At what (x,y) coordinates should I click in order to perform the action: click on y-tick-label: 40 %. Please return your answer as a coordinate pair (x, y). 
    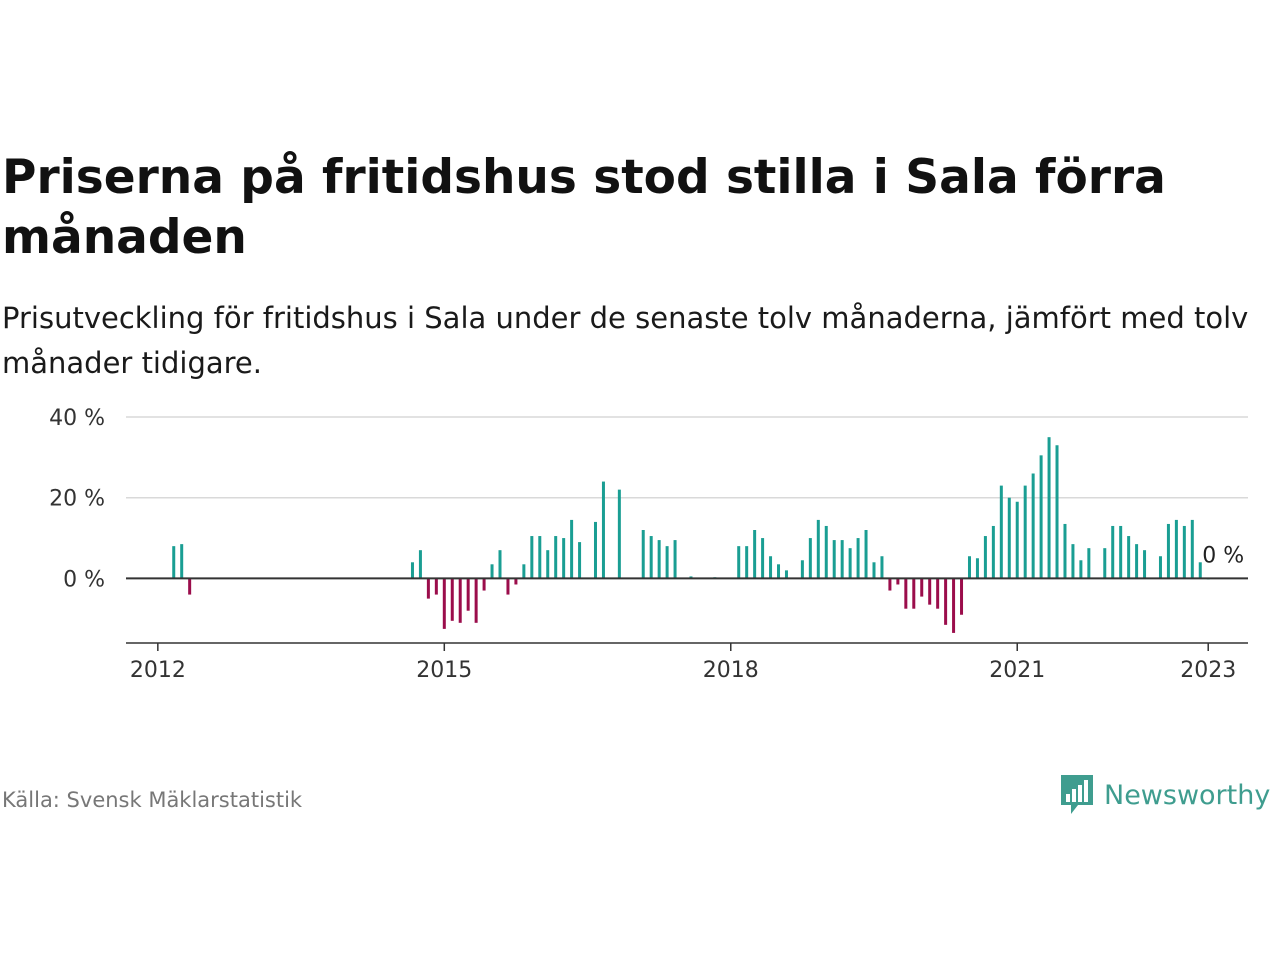
    Looking at the image, I should click on (77, 418).